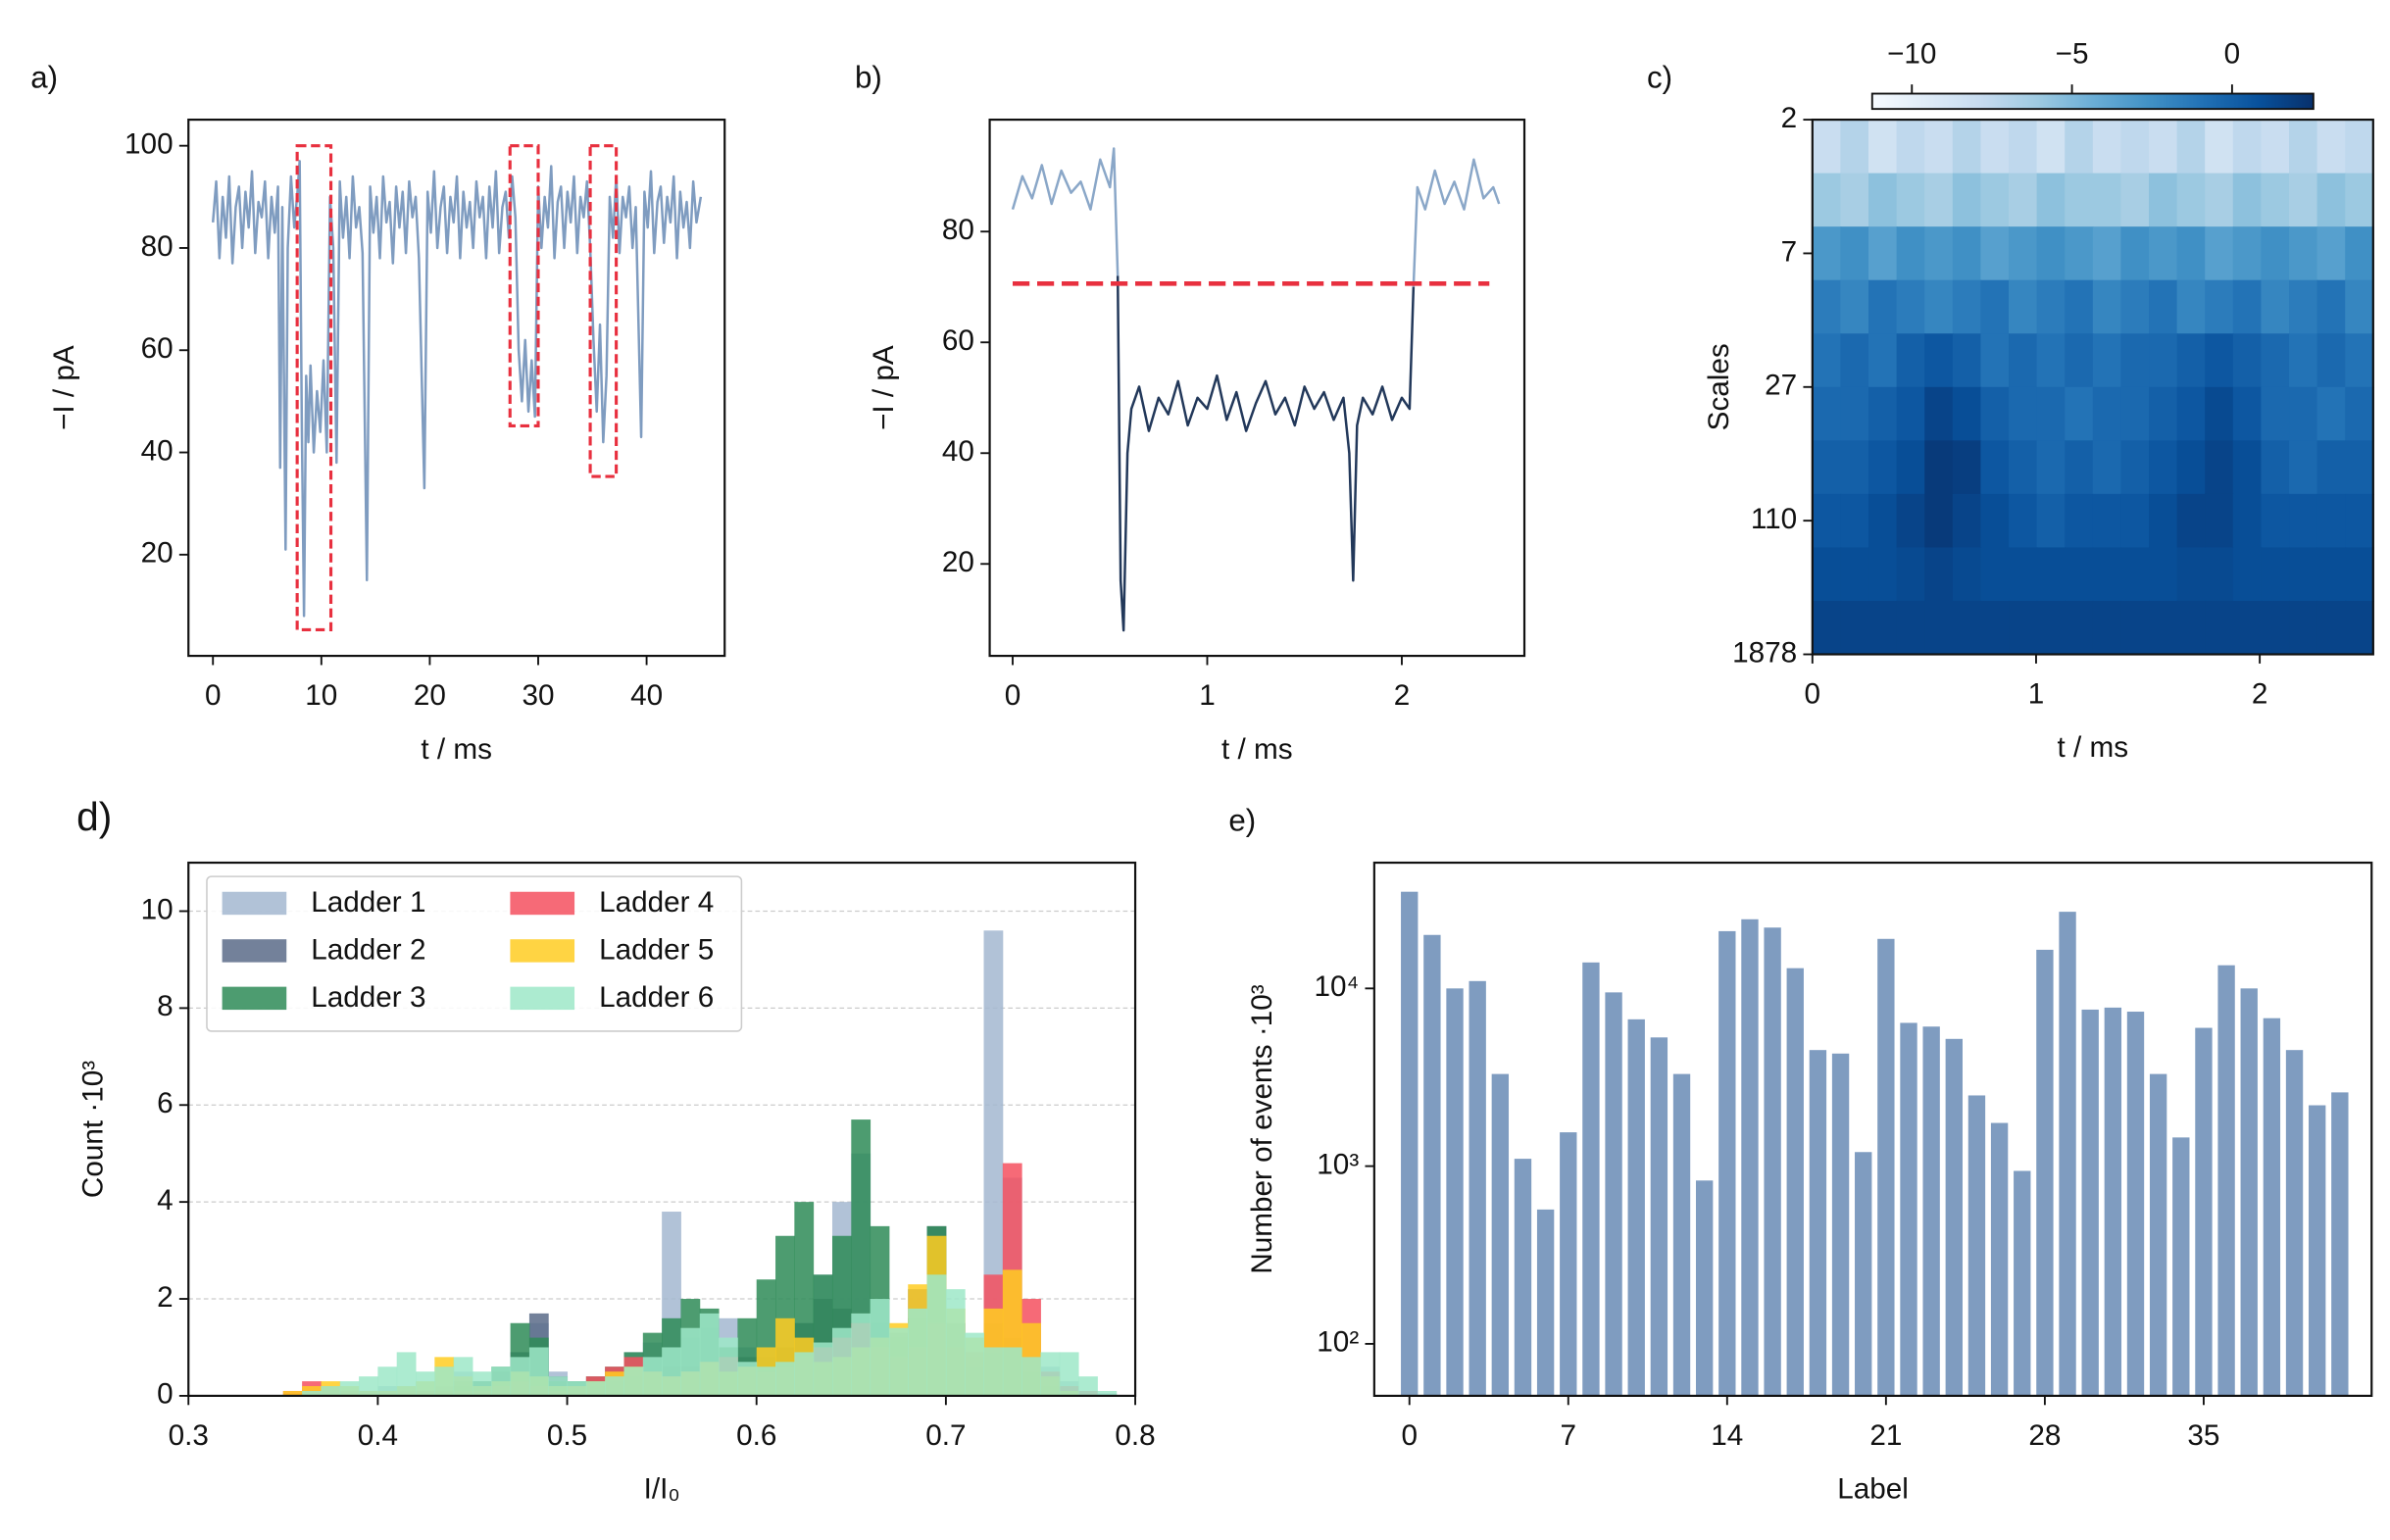  What do you see at coordinates (958, 340) in the screenshot?
I see `y-tick-label: 60` at bounding box center [958, 340].